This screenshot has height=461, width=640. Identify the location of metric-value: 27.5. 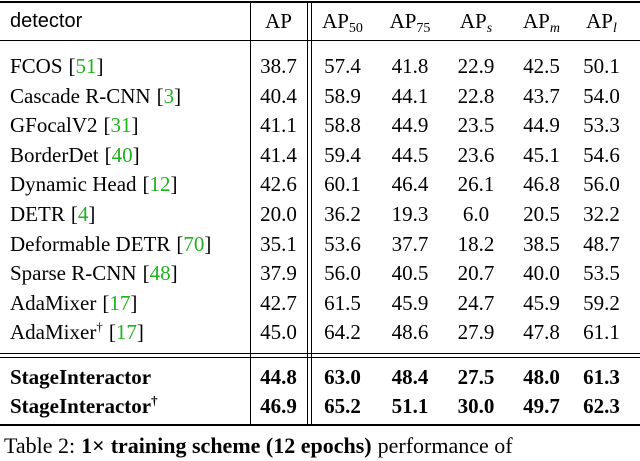
(476, 377).